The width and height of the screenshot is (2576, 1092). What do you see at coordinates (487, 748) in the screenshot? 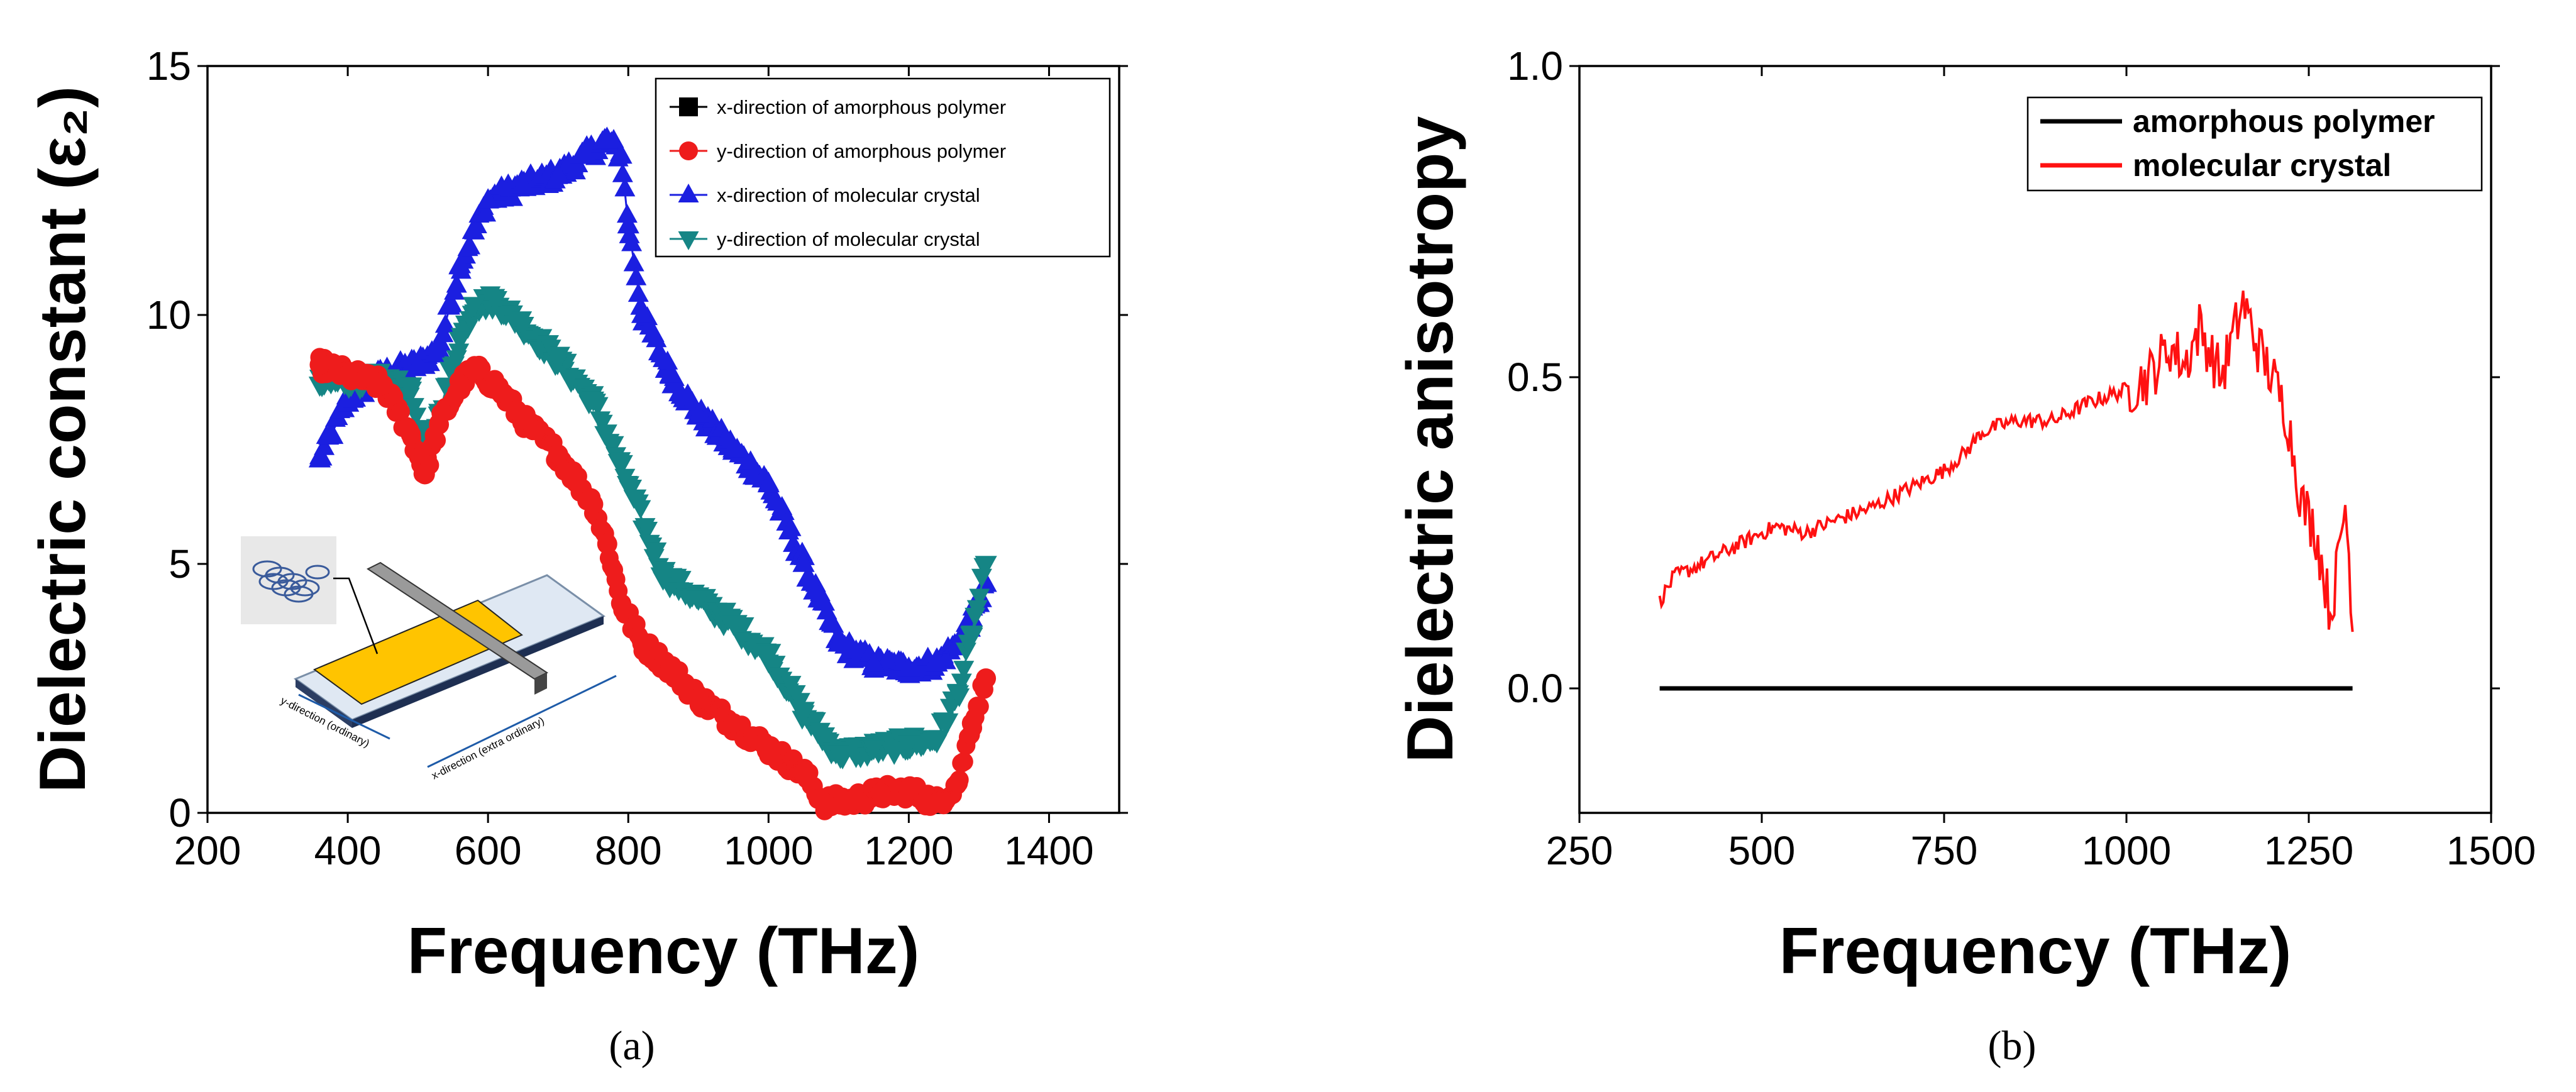
I see `x-direction-label: x-direction (extra ordinary)` at bounding box center [487, 748].